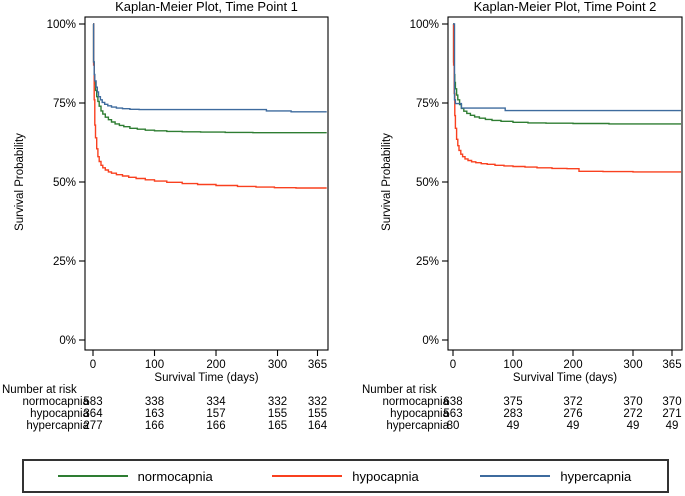 The height and width of the screenshot is (496, 685). I want to click on legend: normocapnia hypocapnia hypercapnia, so click(345, 476).